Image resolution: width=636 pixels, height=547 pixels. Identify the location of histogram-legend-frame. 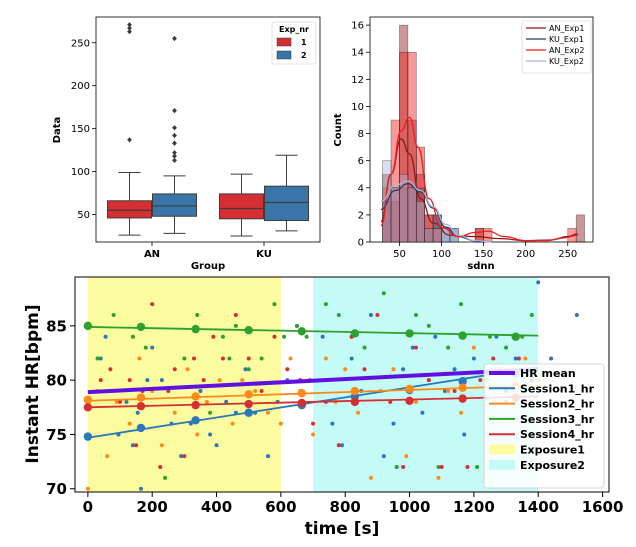
(556, 47).